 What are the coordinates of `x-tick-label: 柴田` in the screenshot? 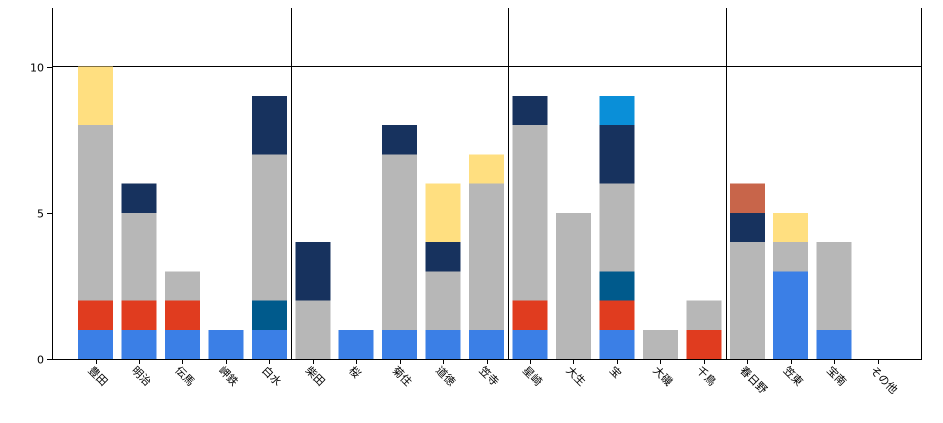 It's located at (315, 375).